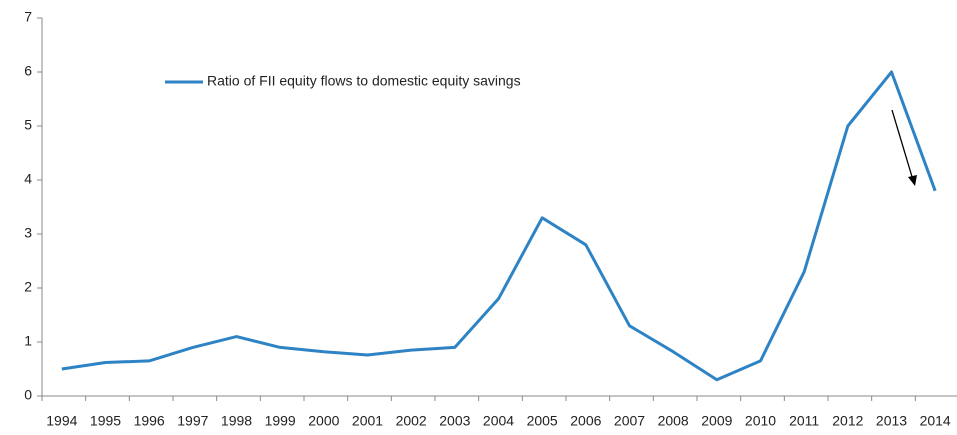 Image resolution: width=957 pixels, height=435 pixels. I want to click on y-tick-label: 7, so click(28, 17).